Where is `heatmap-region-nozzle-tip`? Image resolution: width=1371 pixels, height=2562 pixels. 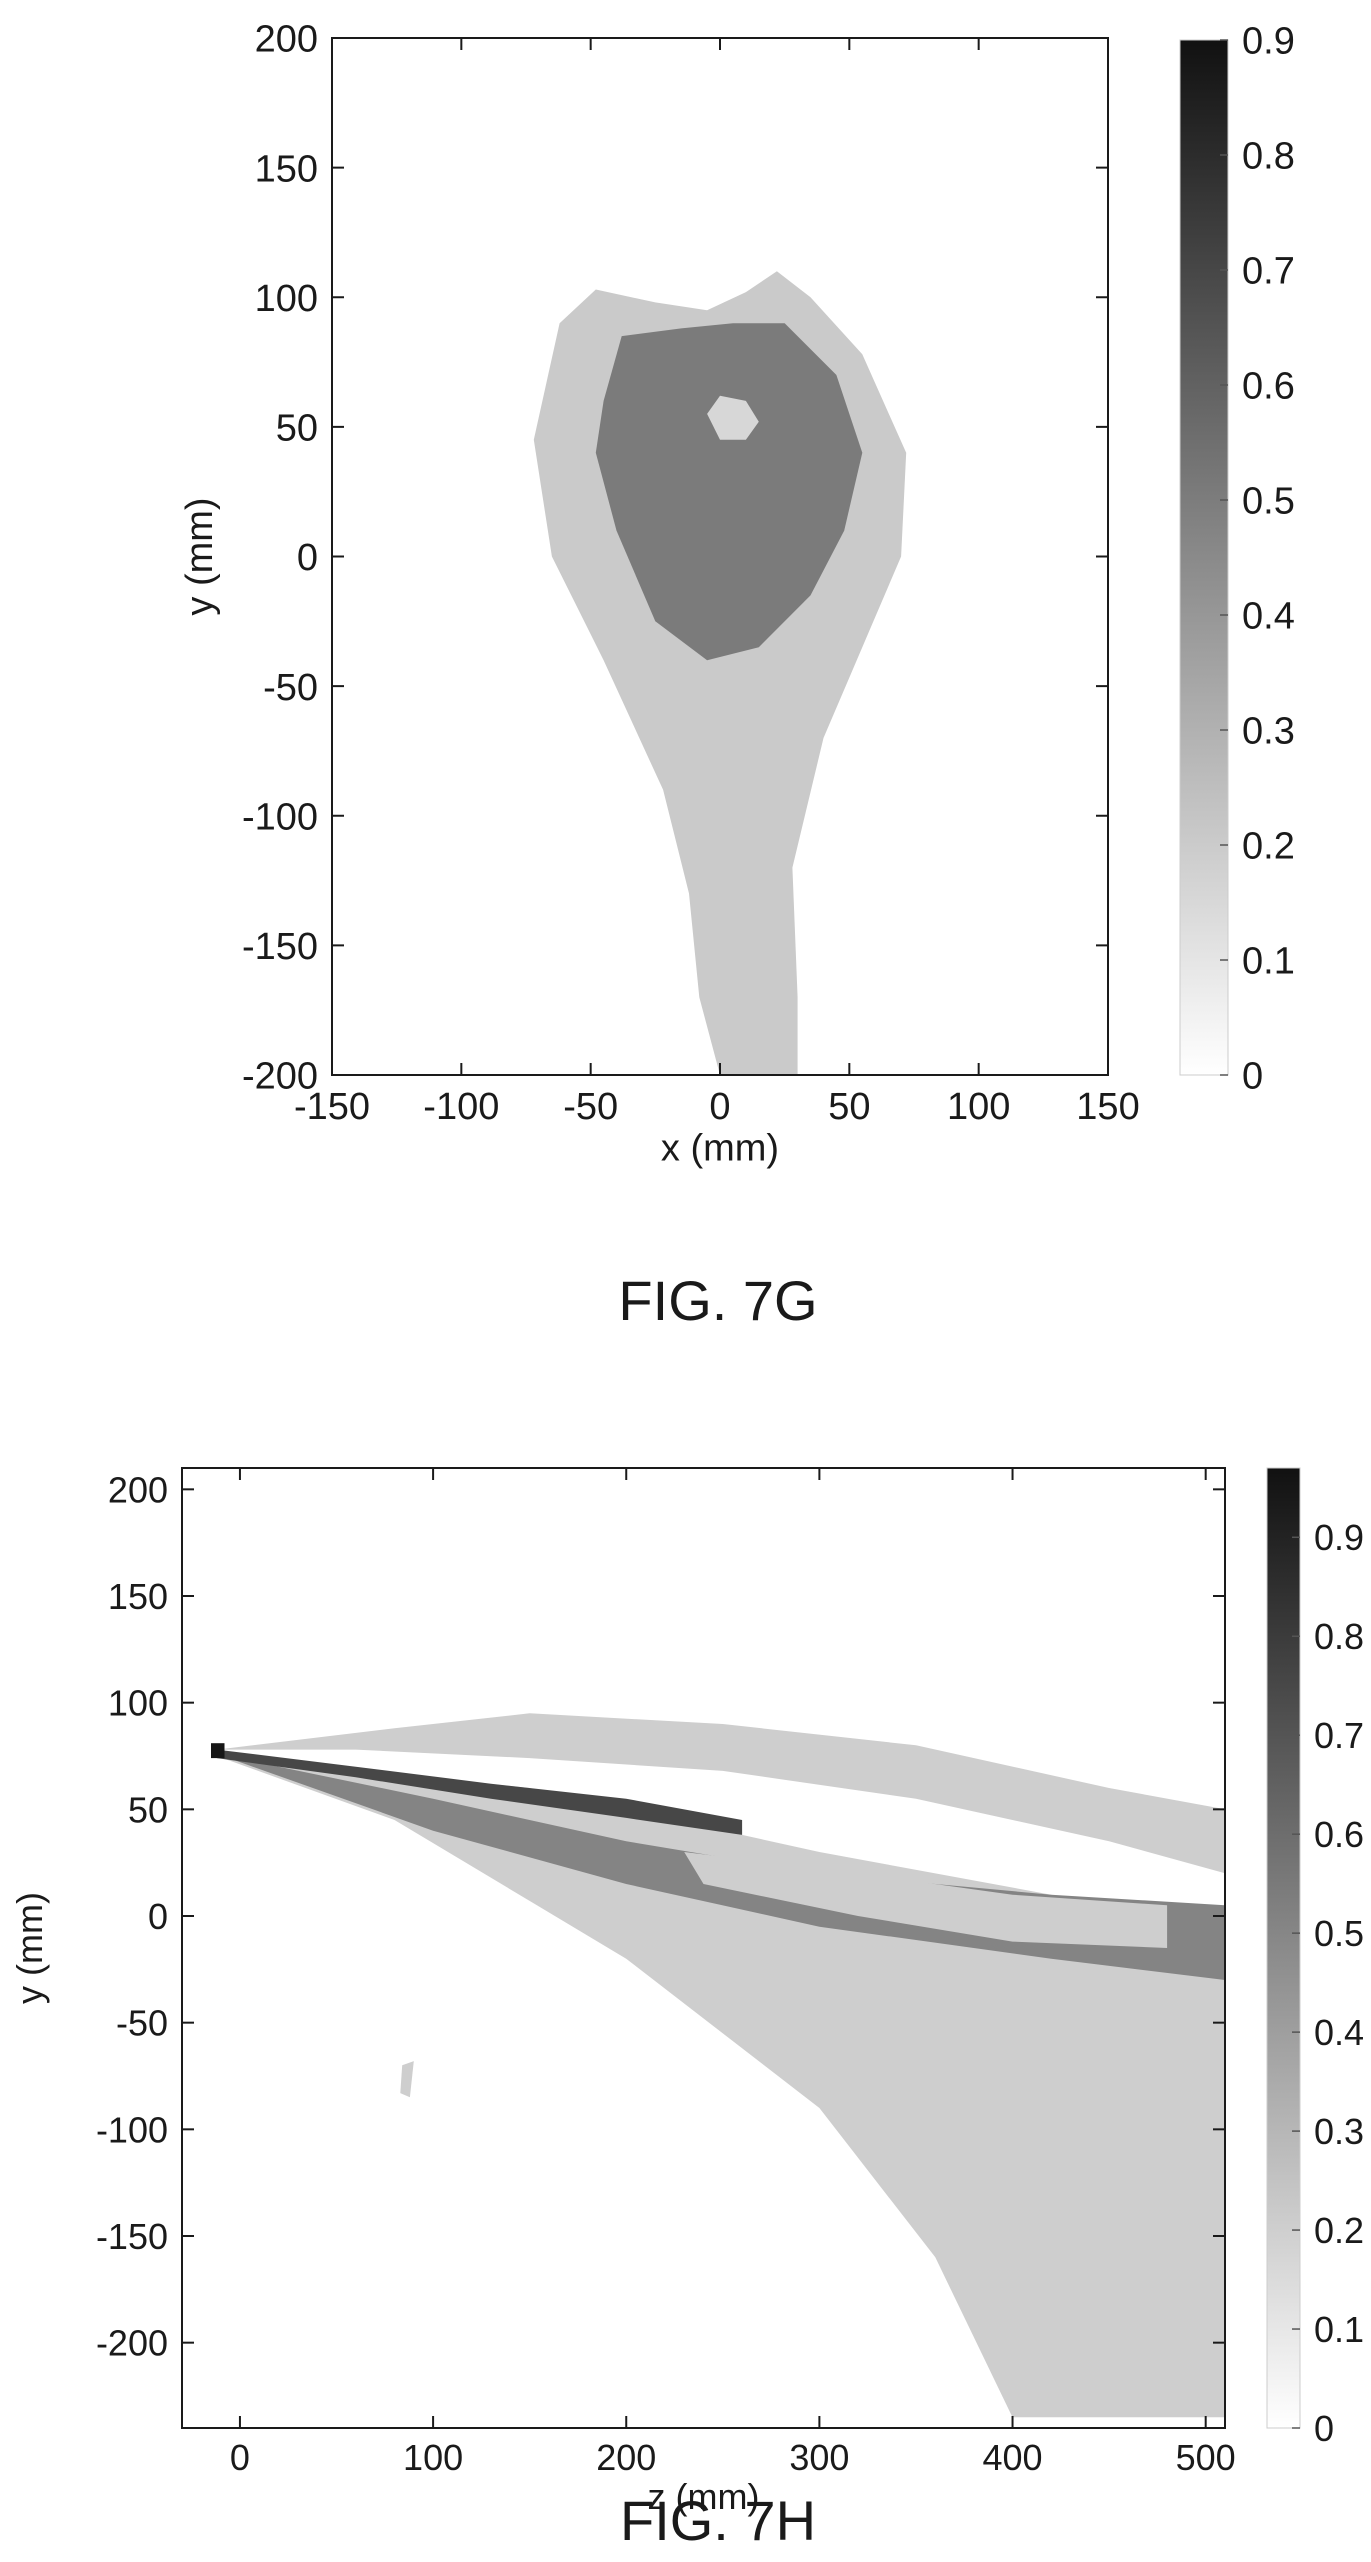
heatmap-region-nozzle-tip is located at coordinates (218, 1751).